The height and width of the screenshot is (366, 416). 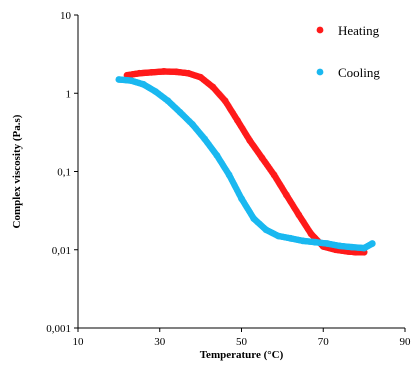 What do you see at coordinates (69, 94) in the screenshot?
I see `y-tick-label: 1` at bounding box center [69, 94].